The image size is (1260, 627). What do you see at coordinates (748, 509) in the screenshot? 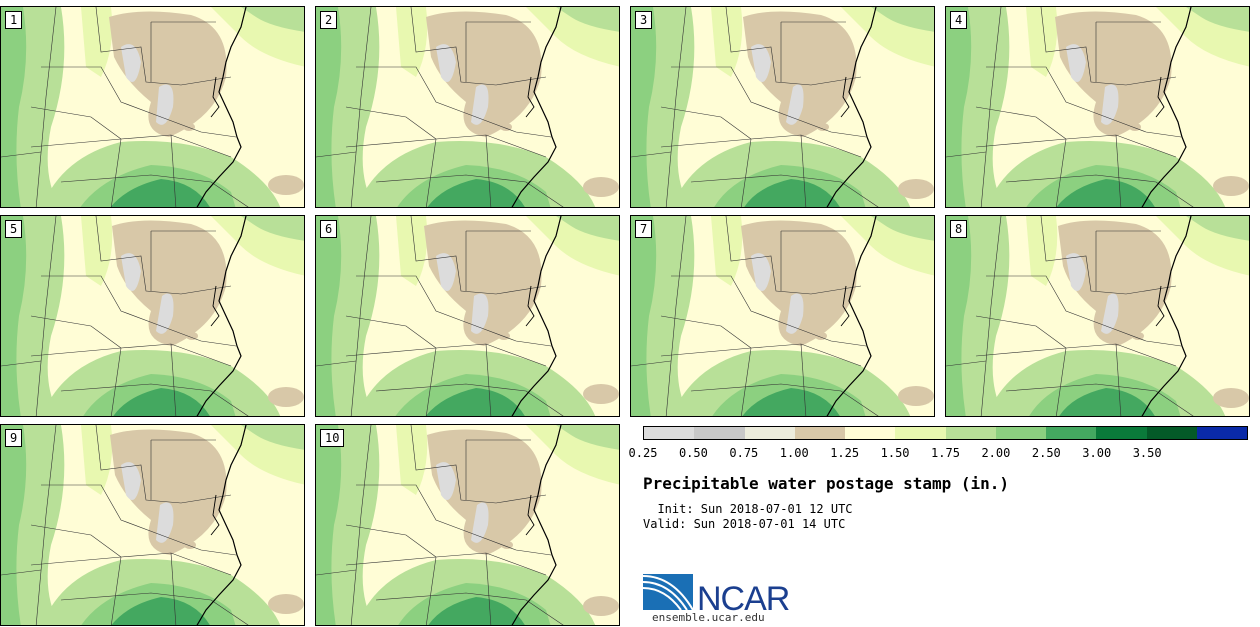
I see `init-time: Init: Sun 2018-07-01 12 UTC` at bounding box center [748, 509].